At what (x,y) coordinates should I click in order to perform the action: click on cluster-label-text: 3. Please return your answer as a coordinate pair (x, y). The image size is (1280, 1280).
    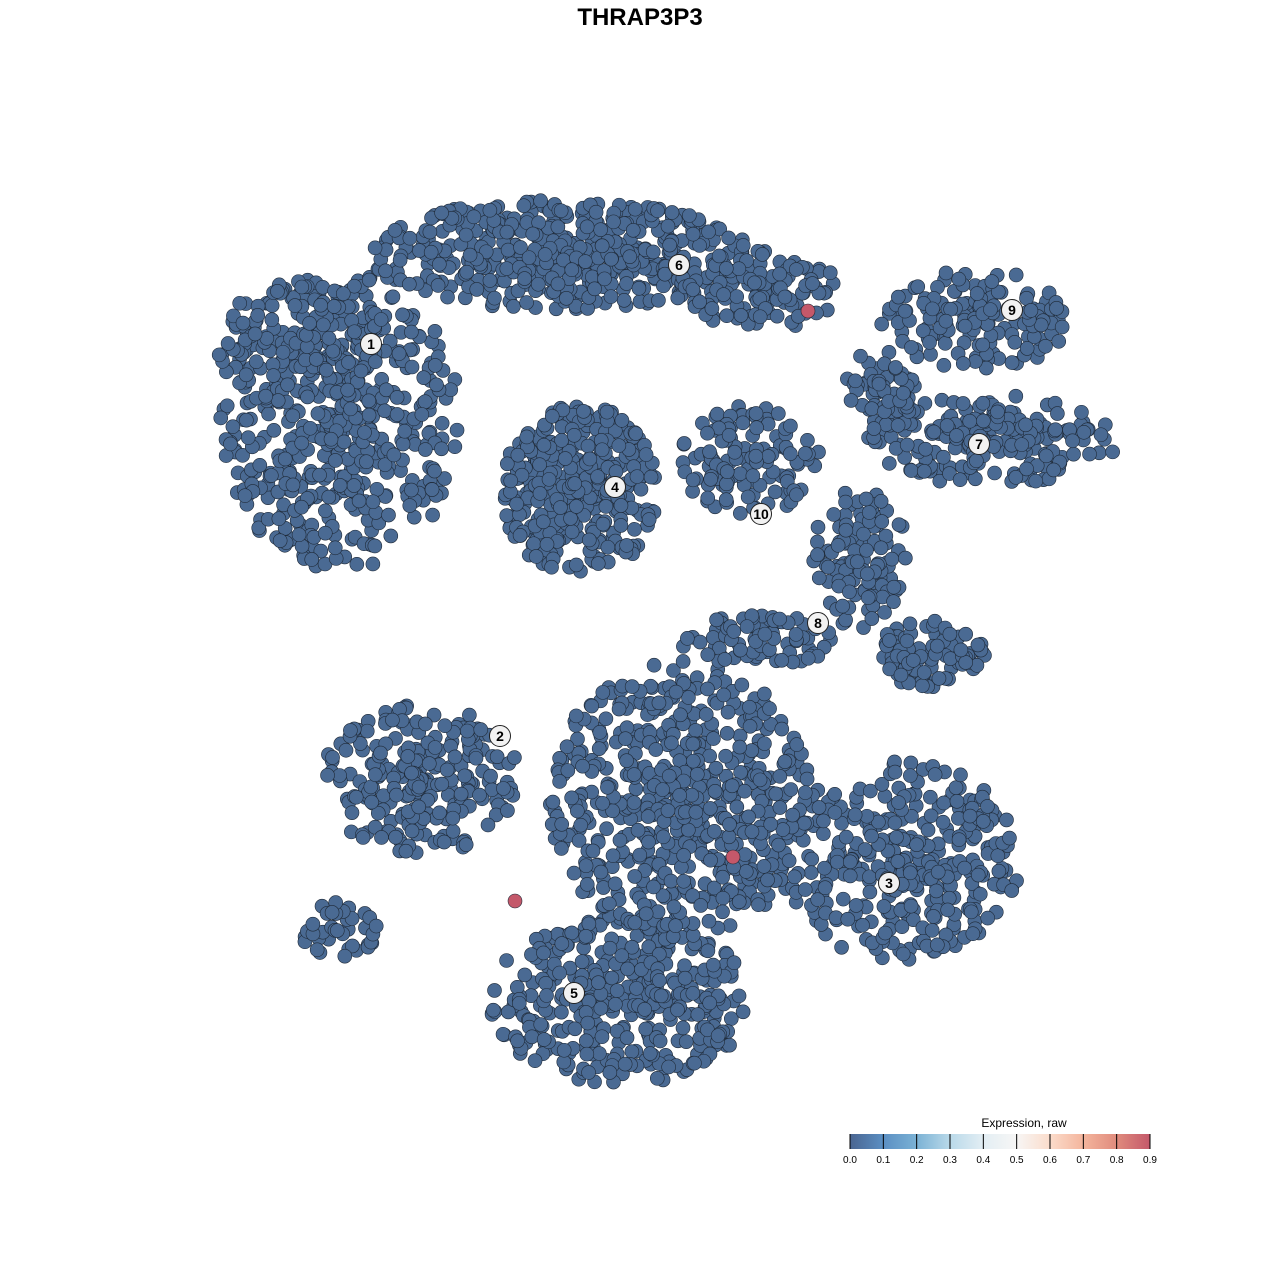
    Looking at the image, I should click on (889, 883).